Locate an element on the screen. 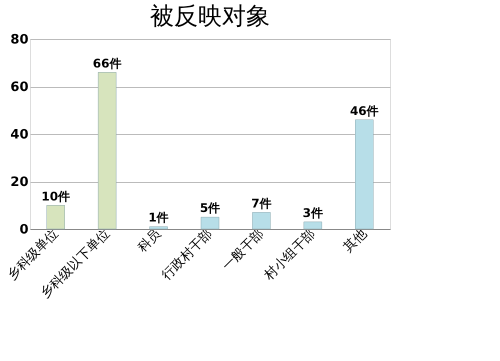 The image size is (500, 361). y-tick-label: 60 is located at coordinates (19, 87).